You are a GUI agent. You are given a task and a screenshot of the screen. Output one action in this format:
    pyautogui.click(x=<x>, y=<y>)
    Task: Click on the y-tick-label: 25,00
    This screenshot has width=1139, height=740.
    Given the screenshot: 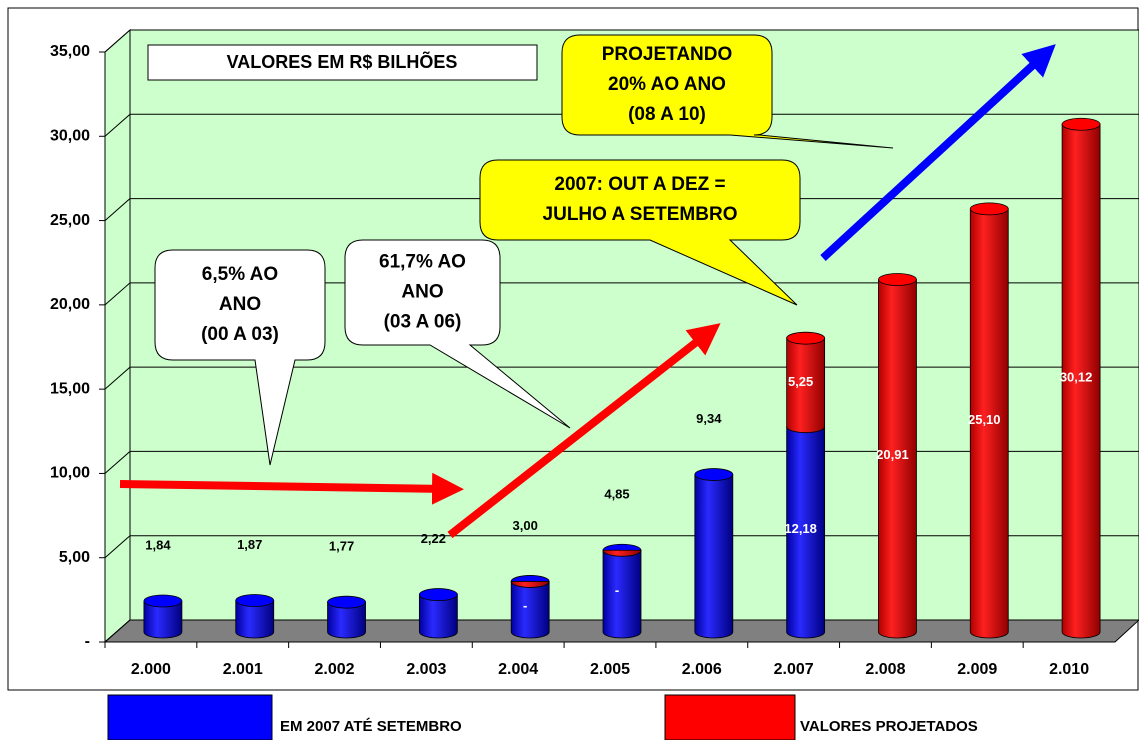 What is the action you would take?
    pyautogui.click(x=70, y=220)
    